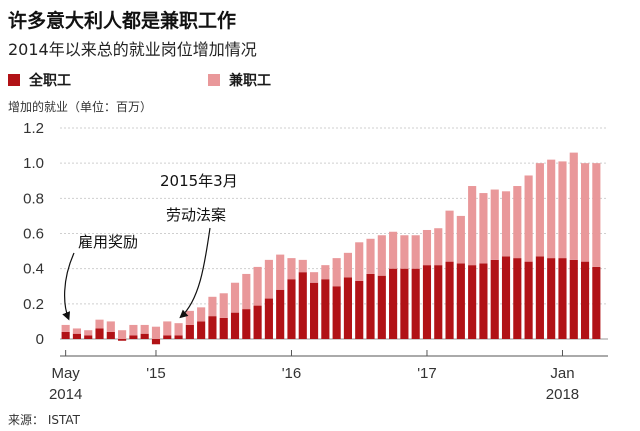  I want to click on y-tick-label: 0.2, so click(33, 304).